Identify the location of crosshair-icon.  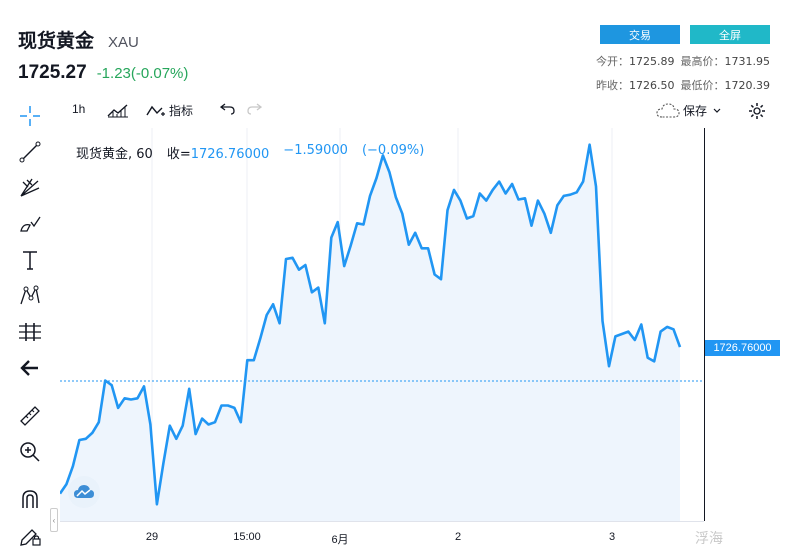
(30, 116).